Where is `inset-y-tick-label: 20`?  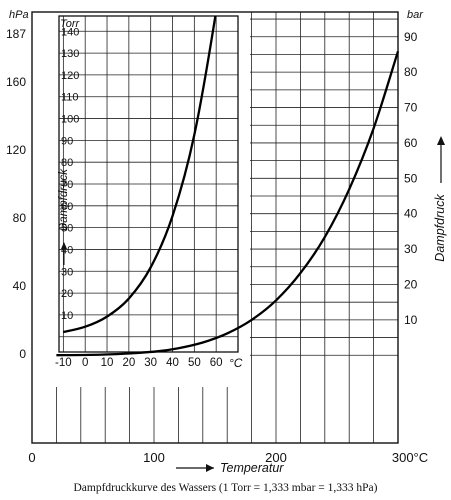 inset-y-tick-label: 20 is located at coordinates (67, 294).